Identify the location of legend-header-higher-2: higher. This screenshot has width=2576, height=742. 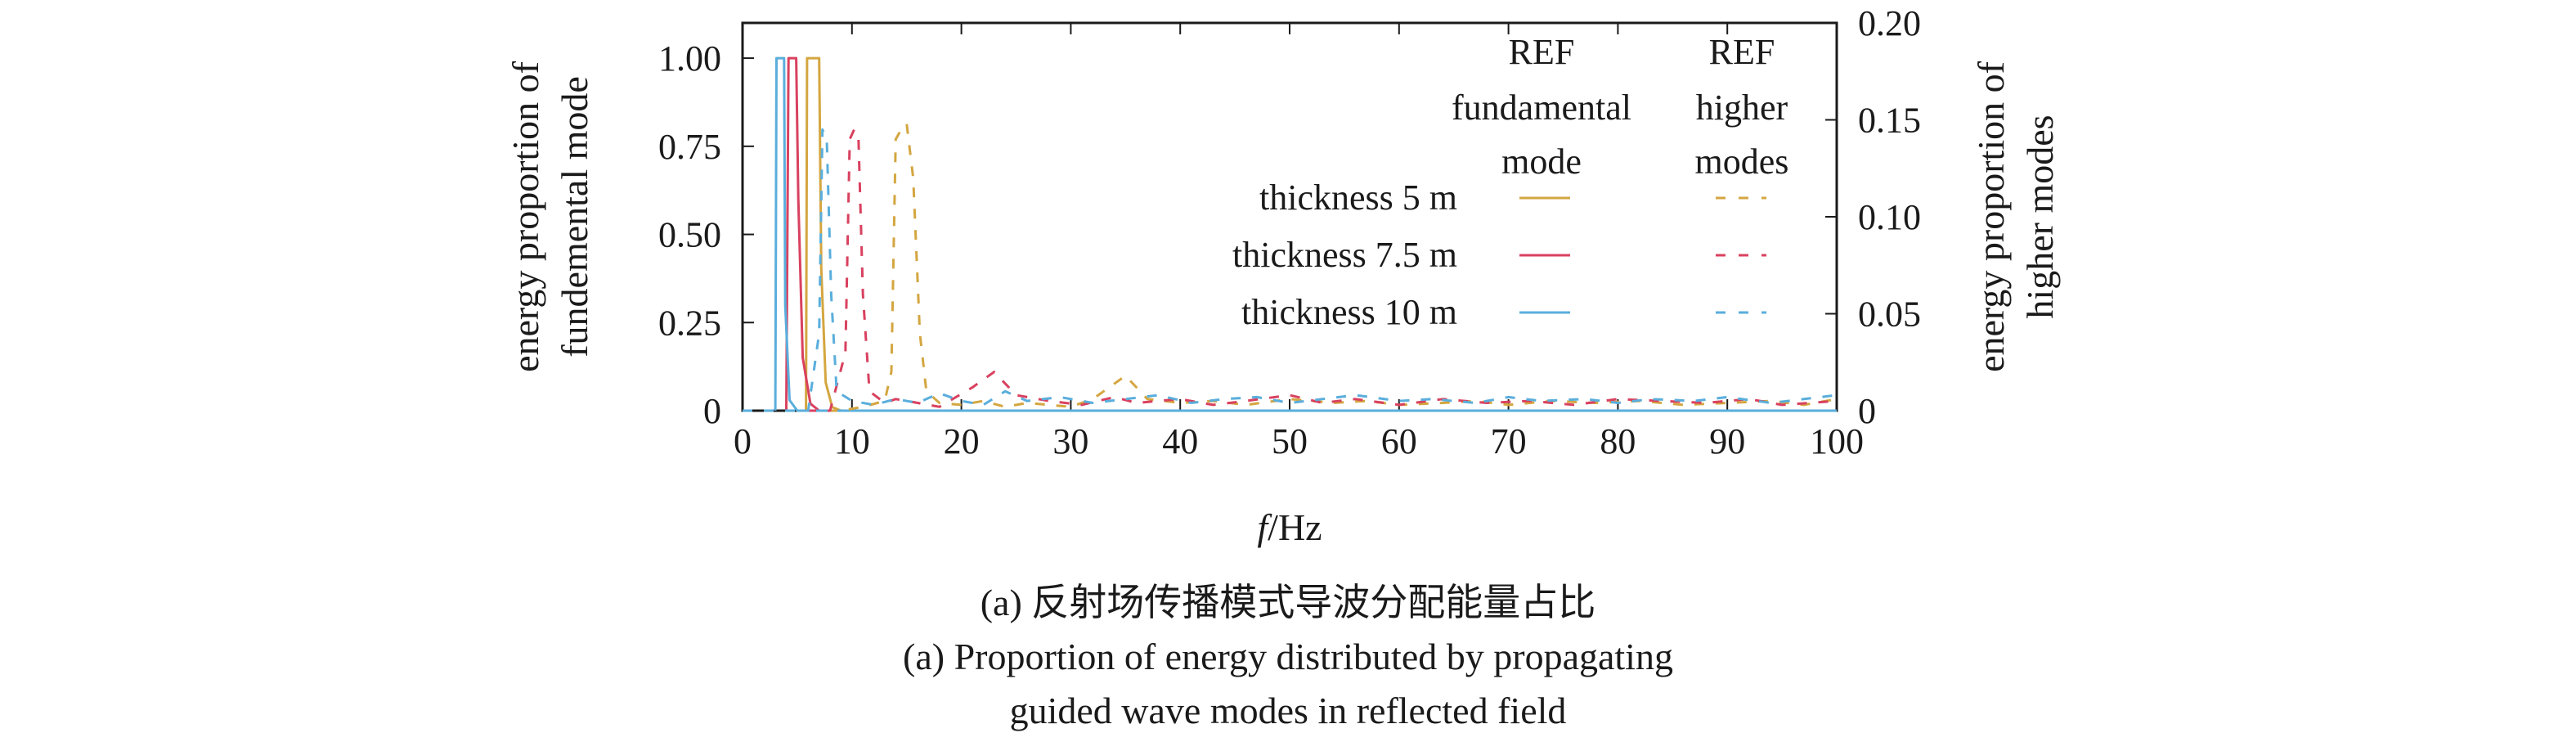
(1742, 108).